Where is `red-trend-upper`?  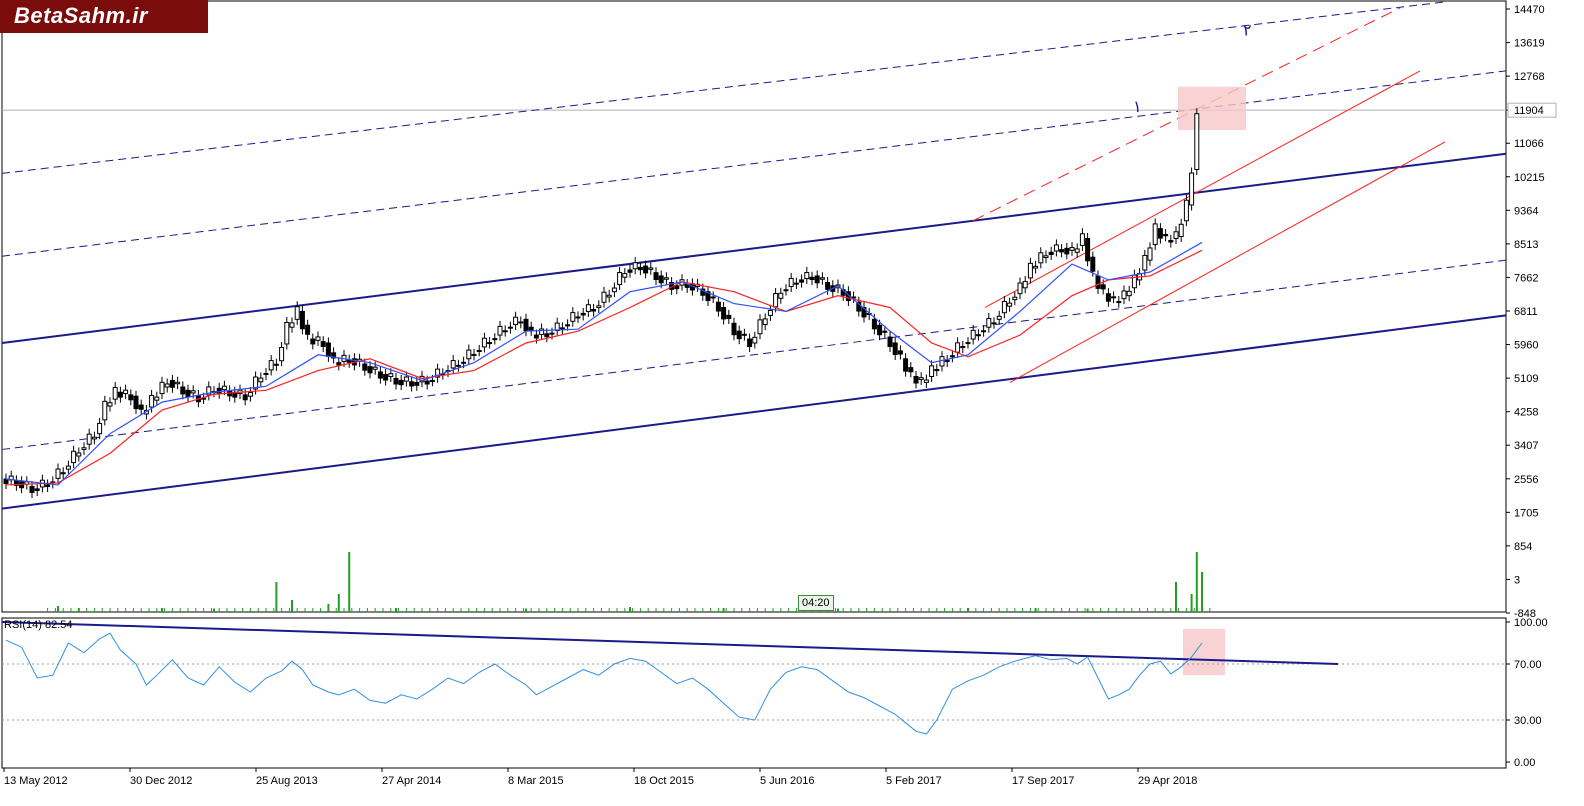
red-trend-upper is located at coordinates (1202, 189).